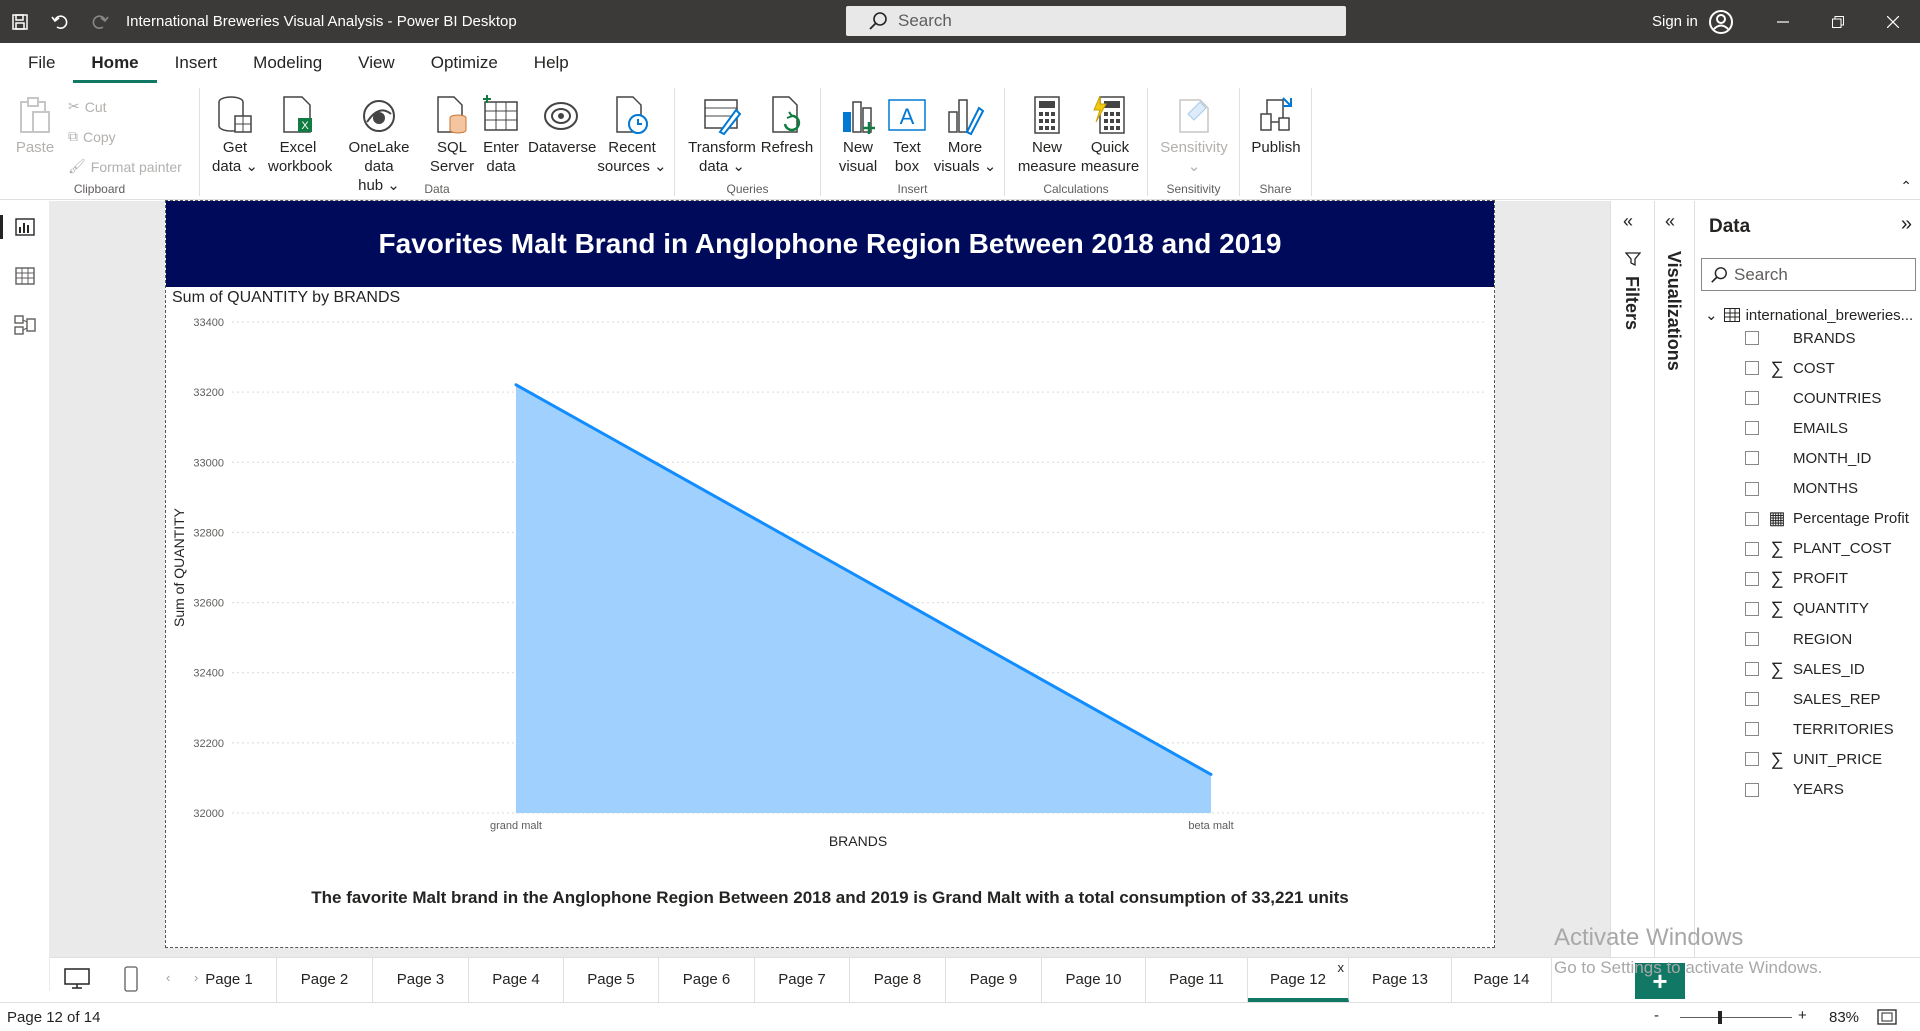 This screenshot has width=1920, height=1031. Describe the element at coordinates (1798, 639) in the screenshot. I see `field-item: REGION` at that location.